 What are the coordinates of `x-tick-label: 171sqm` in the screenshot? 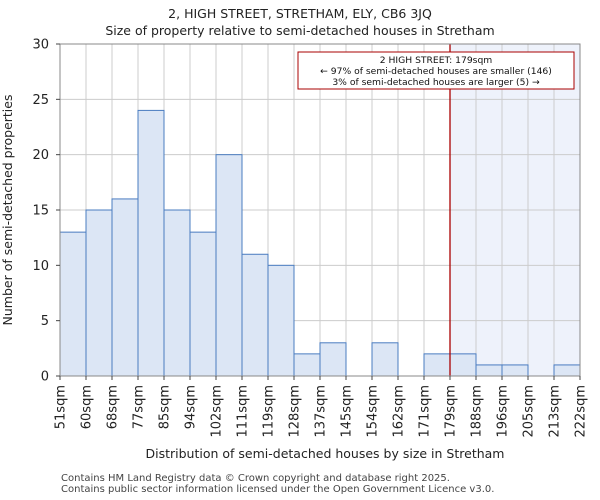 It's located at (425, 411).